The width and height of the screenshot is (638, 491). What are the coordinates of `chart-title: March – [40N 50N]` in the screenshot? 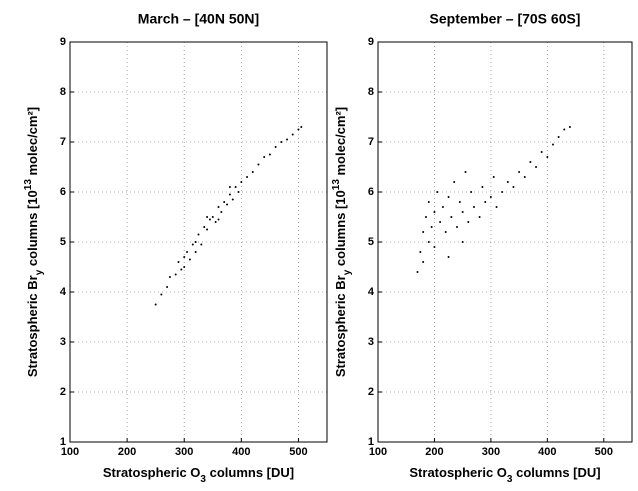 It's located at (198, 19).